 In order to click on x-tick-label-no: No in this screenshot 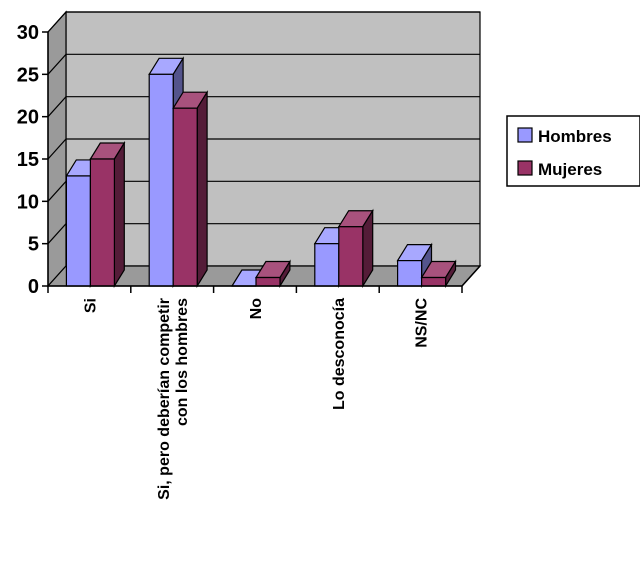, I will do `click(256, 309)`.